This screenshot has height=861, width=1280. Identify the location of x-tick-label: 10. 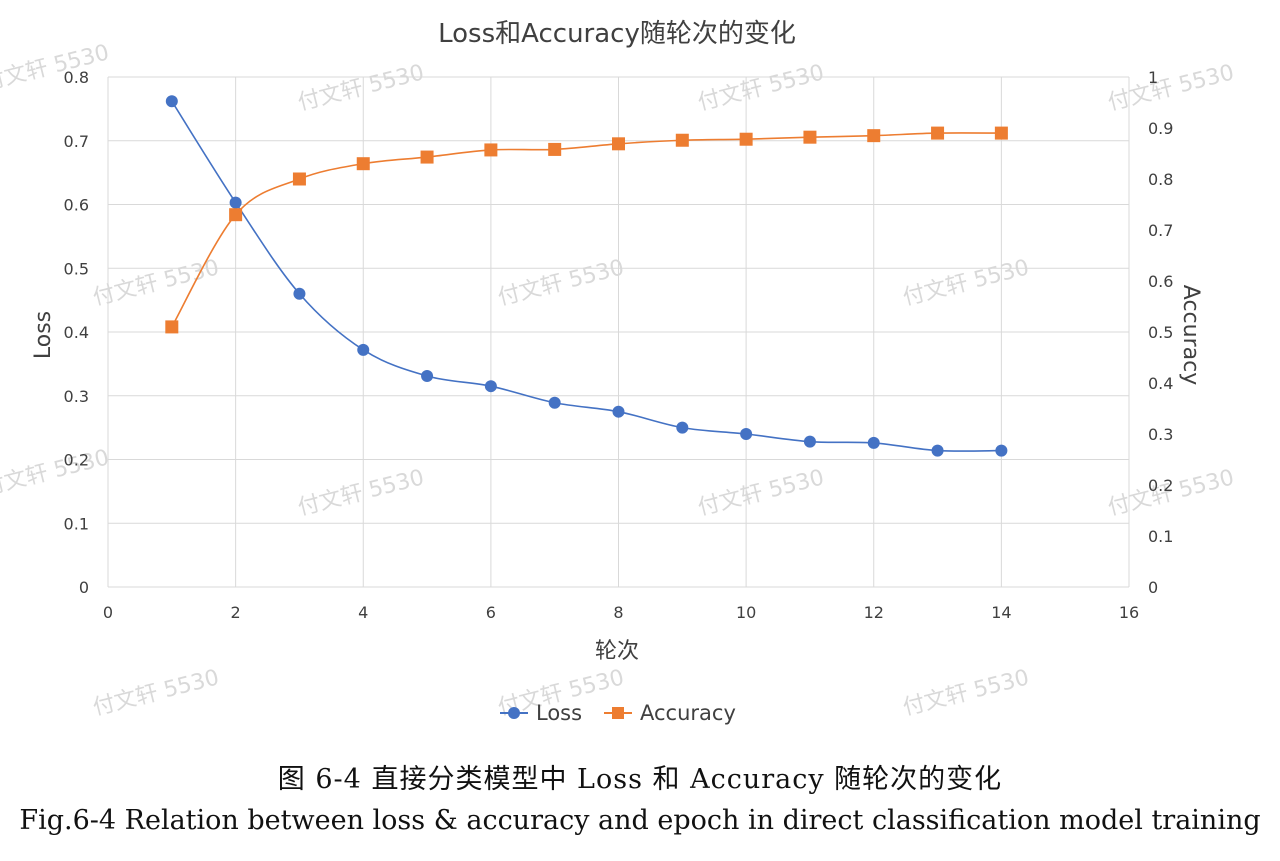
(746, 612).